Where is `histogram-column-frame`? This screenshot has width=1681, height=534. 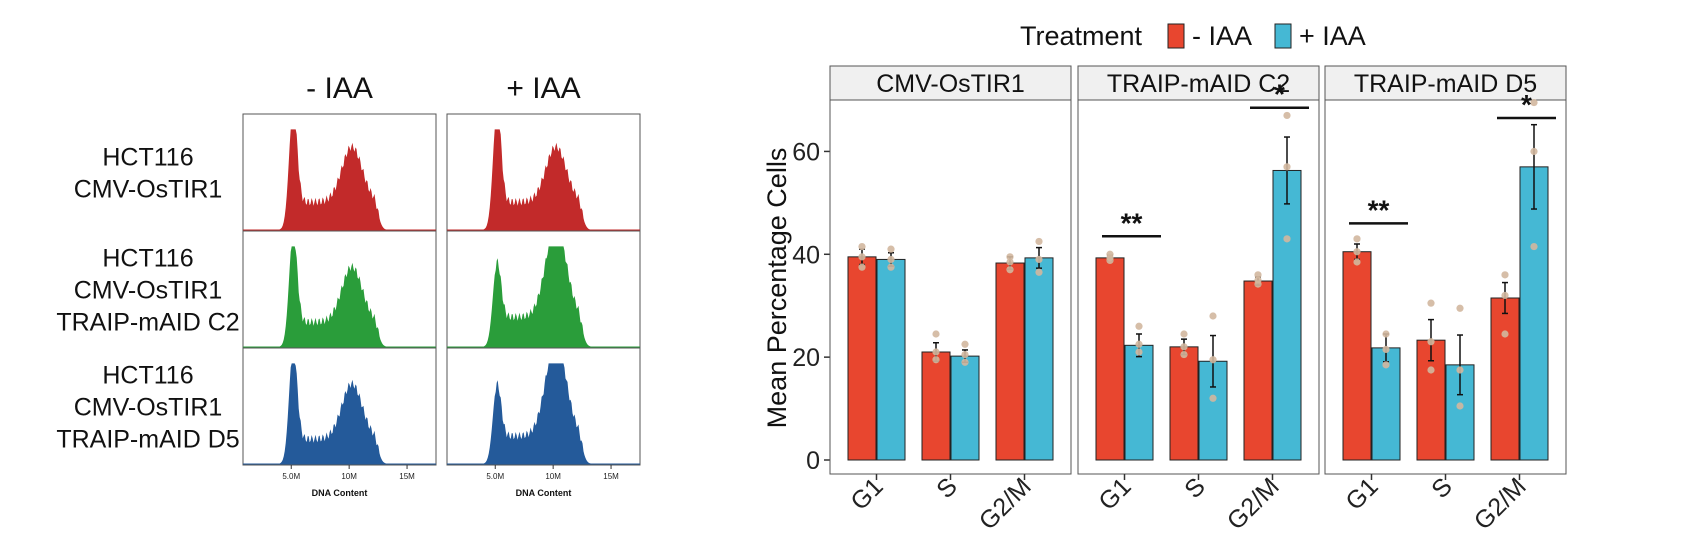 histogram-column-frame is located at coordinates (339, 289).